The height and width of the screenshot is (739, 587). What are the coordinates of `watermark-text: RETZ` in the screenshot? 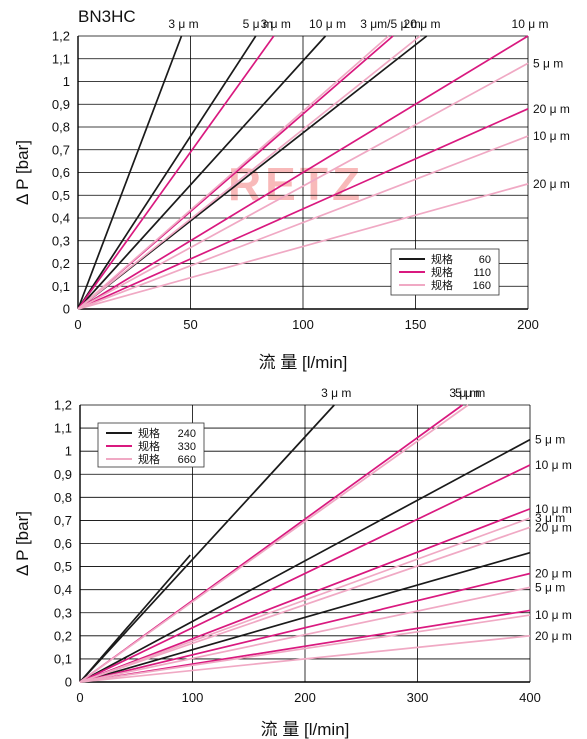 It's located at (296, 184).